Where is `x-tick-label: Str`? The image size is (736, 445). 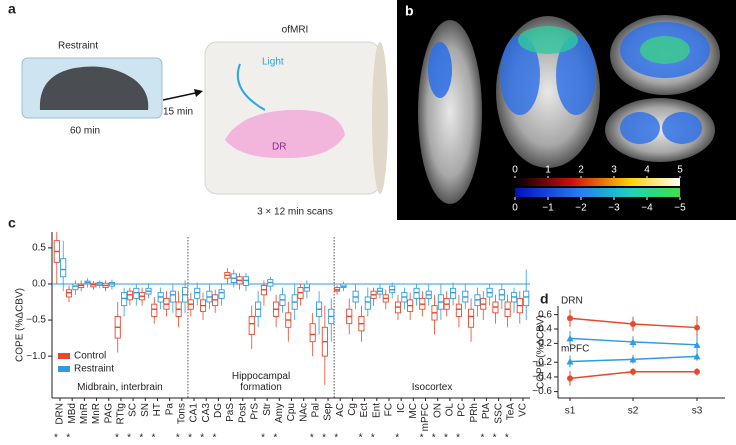 x-tick-label: Str is located at coordinates (267, 408).